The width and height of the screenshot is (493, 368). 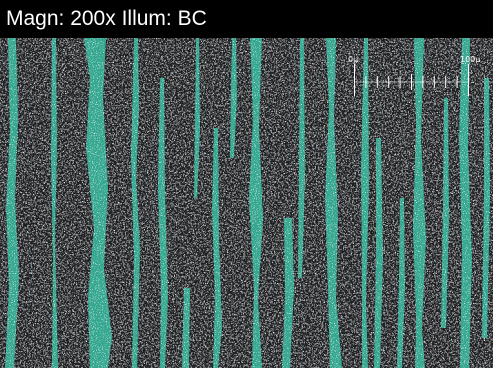 What do you see at coordinates (470, 59) in the screenshot?
I see `scale-bar-end-label: 100µ` at bounding box center [470, 59].